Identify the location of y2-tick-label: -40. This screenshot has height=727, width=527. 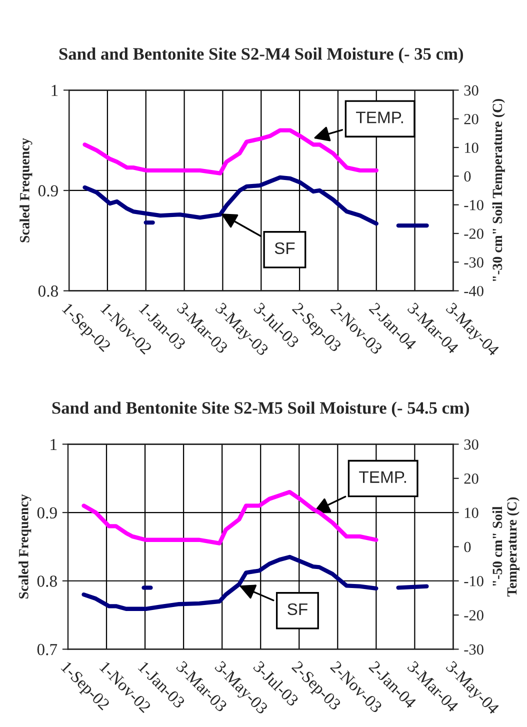
(474, 291).